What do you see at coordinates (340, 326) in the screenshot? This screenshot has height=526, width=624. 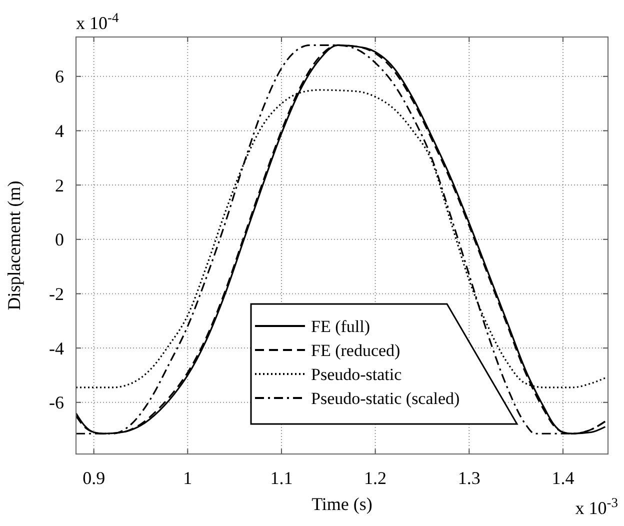 I see `legend-label: FE (full)` at bounding box center [340, 326].